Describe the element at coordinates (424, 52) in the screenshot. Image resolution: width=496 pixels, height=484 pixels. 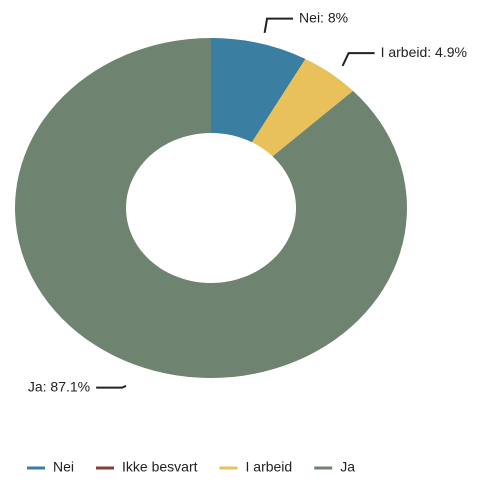
I see `data-label: I arbeid: 4.9%` at that location.